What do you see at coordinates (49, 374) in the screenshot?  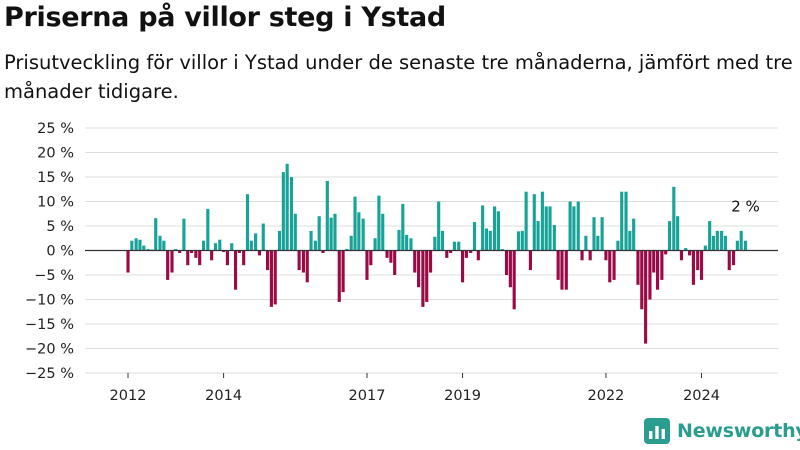 I see `y-tick-label: −25 %` at bounding box center [49, 374].